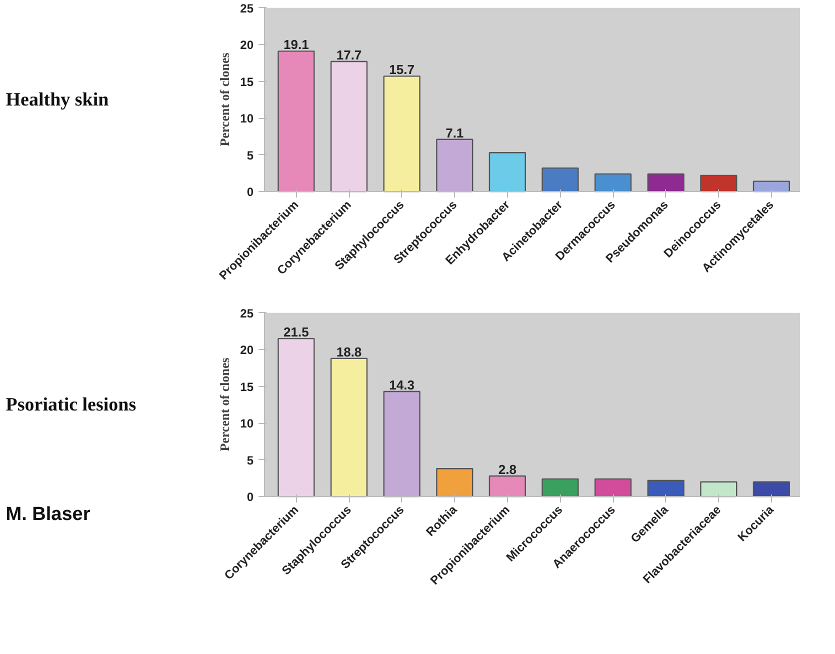 The width and height of the screenshot is (835, 654). Describe the element at coordinates (401, 70) in the screenshot. I see `data-label: 15.7` at that location.